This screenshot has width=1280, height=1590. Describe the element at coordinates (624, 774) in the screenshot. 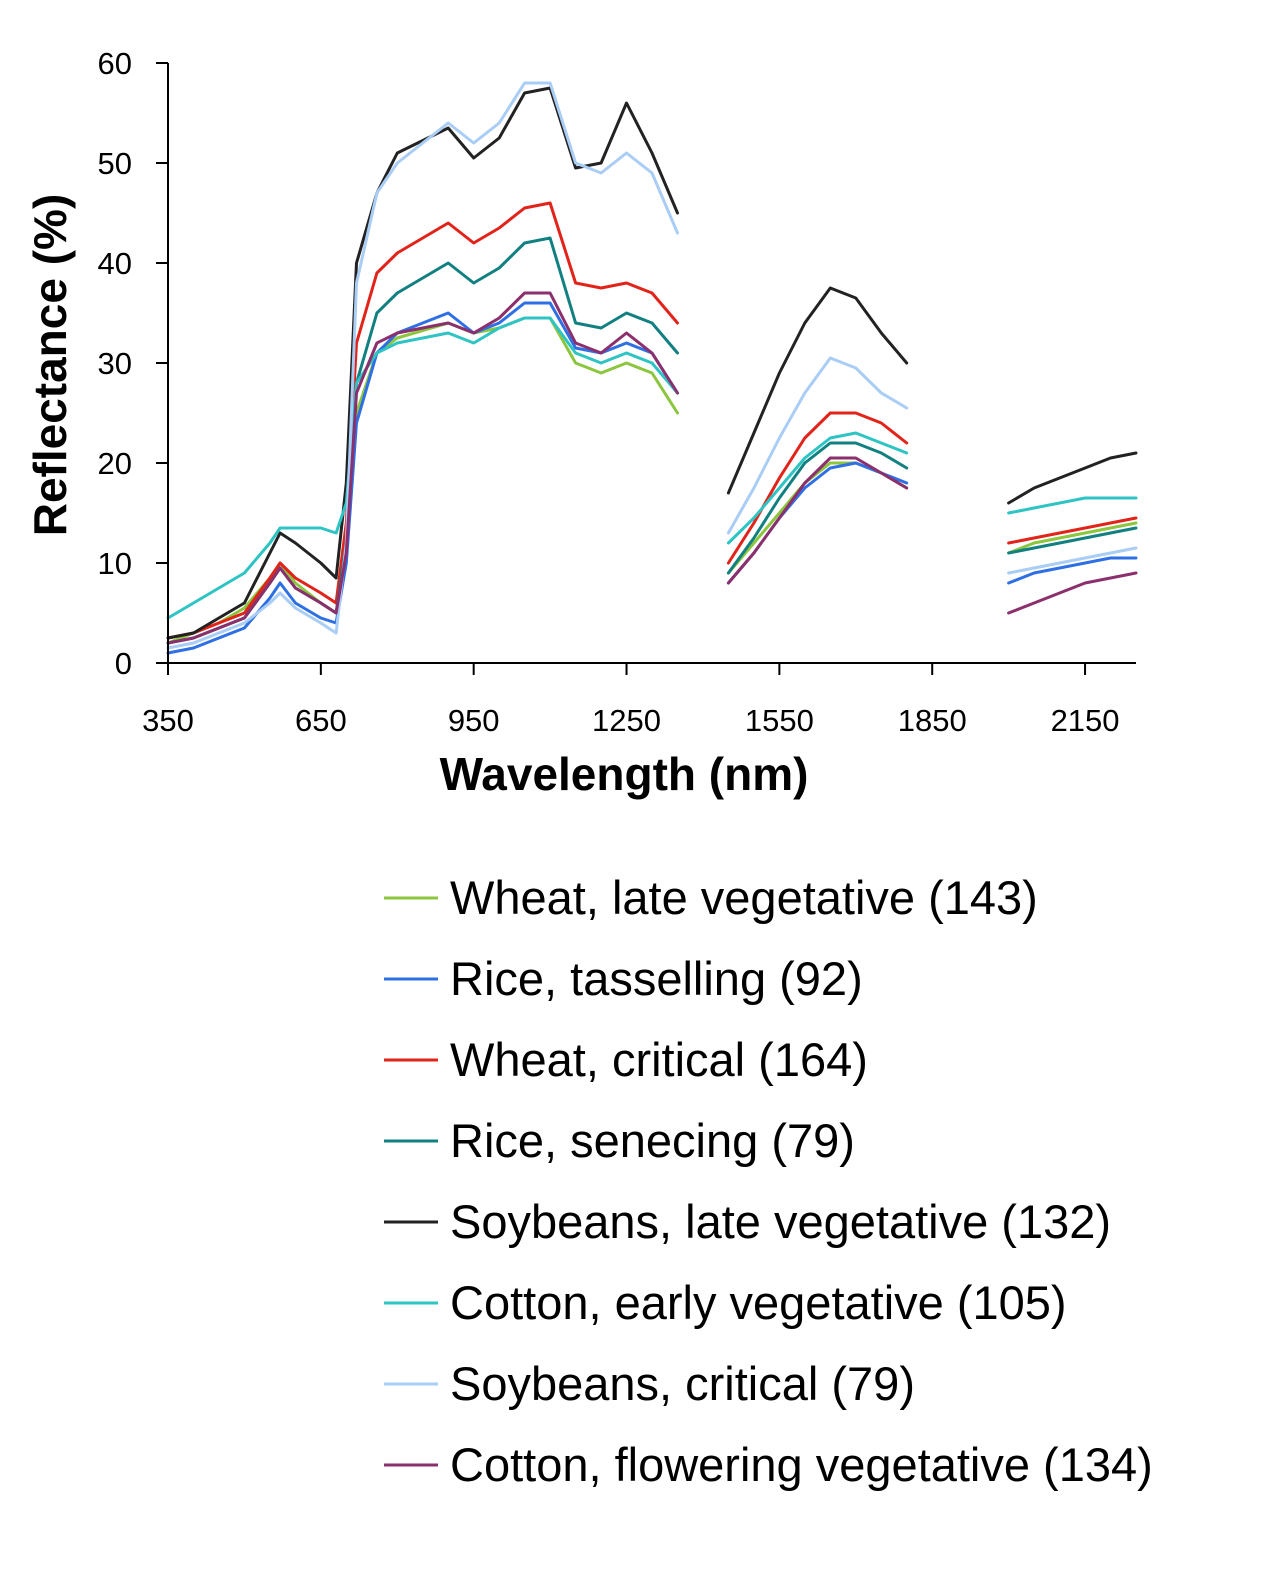

I see `x-axis-title: Wavelength (nm)` at that location.